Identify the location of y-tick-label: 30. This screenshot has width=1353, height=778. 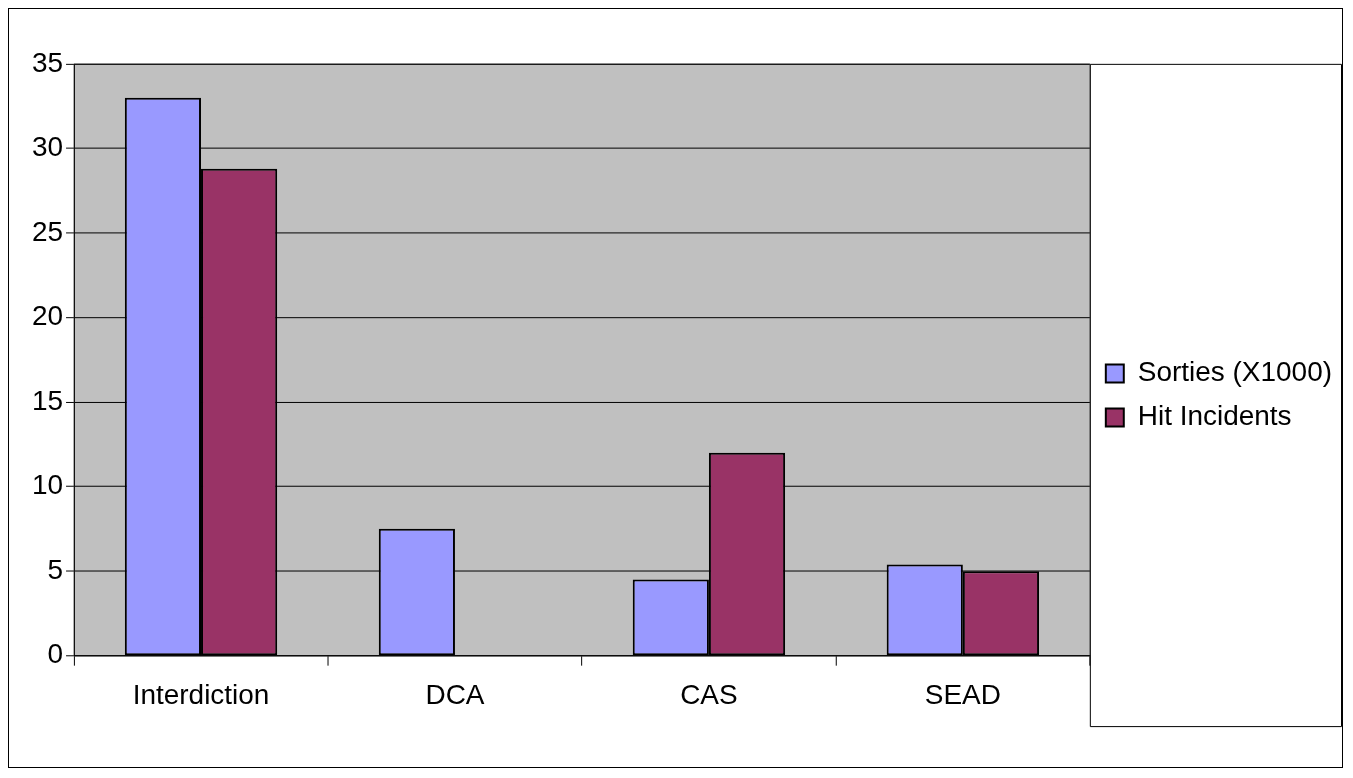
(47, 147).